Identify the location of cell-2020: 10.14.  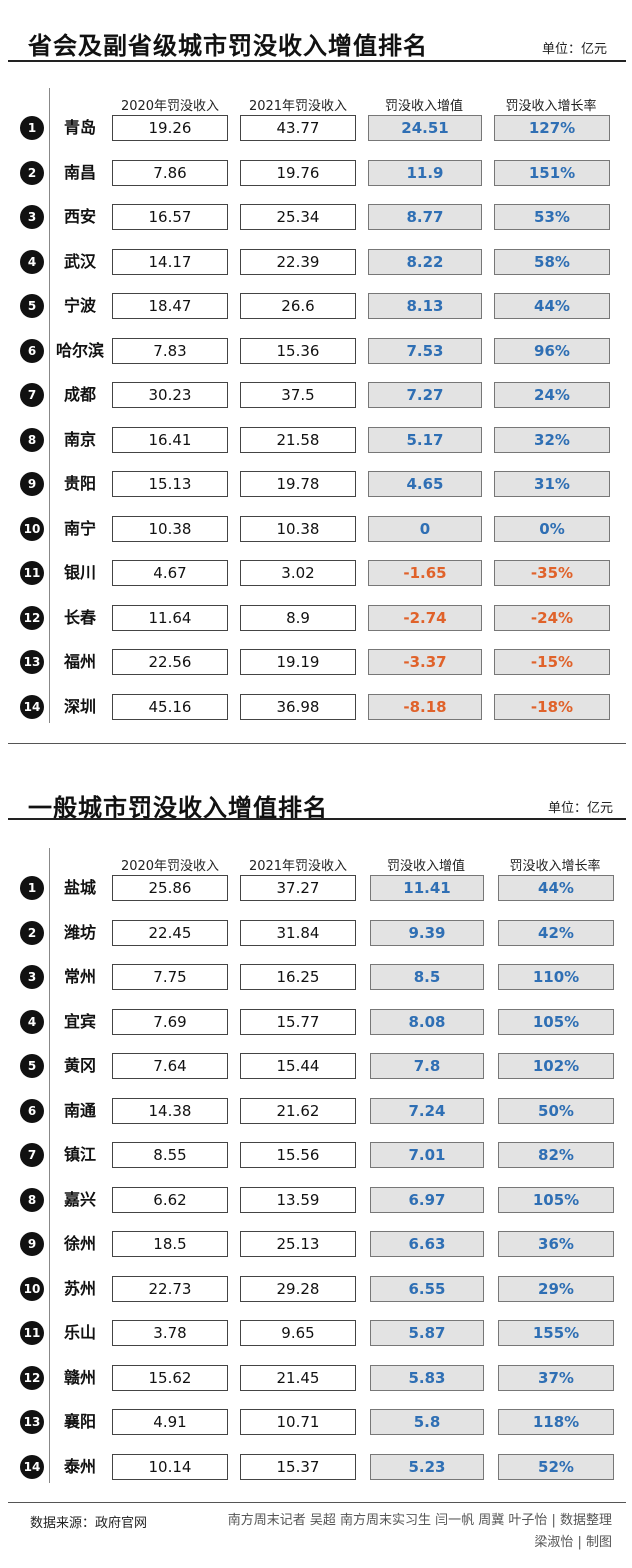
(170, 1466).